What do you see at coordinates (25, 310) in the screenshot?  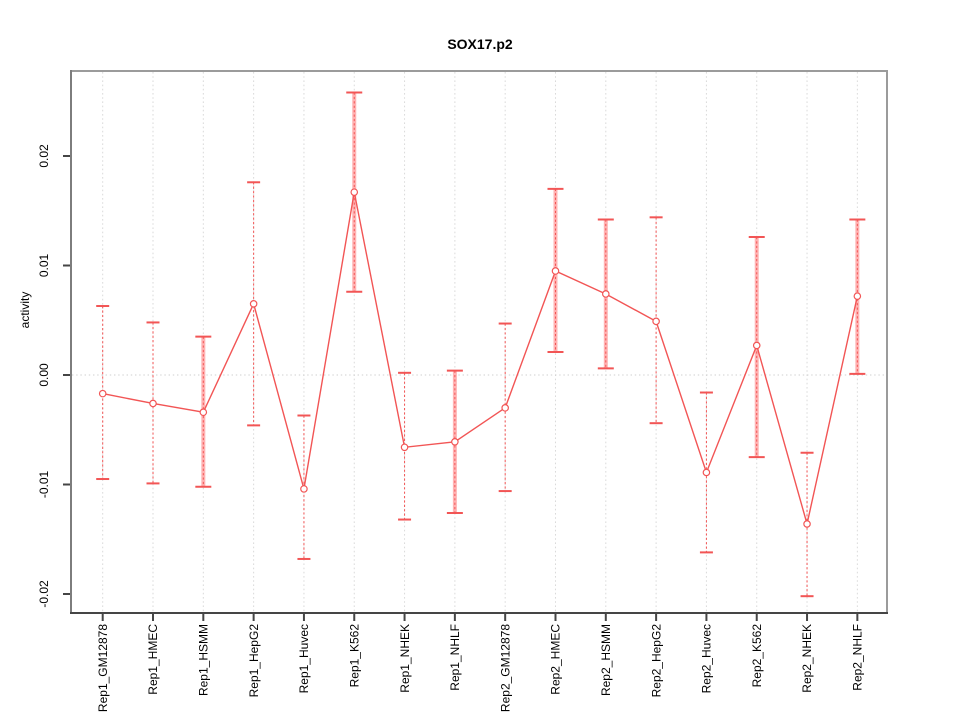 I see `y-axis-label: activity` at bounding box center [25, 310].